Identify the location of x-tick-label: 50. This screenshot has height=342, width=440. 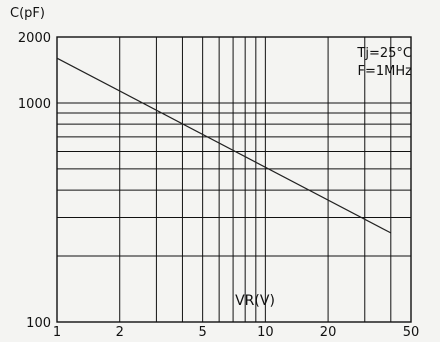
(411, 332).